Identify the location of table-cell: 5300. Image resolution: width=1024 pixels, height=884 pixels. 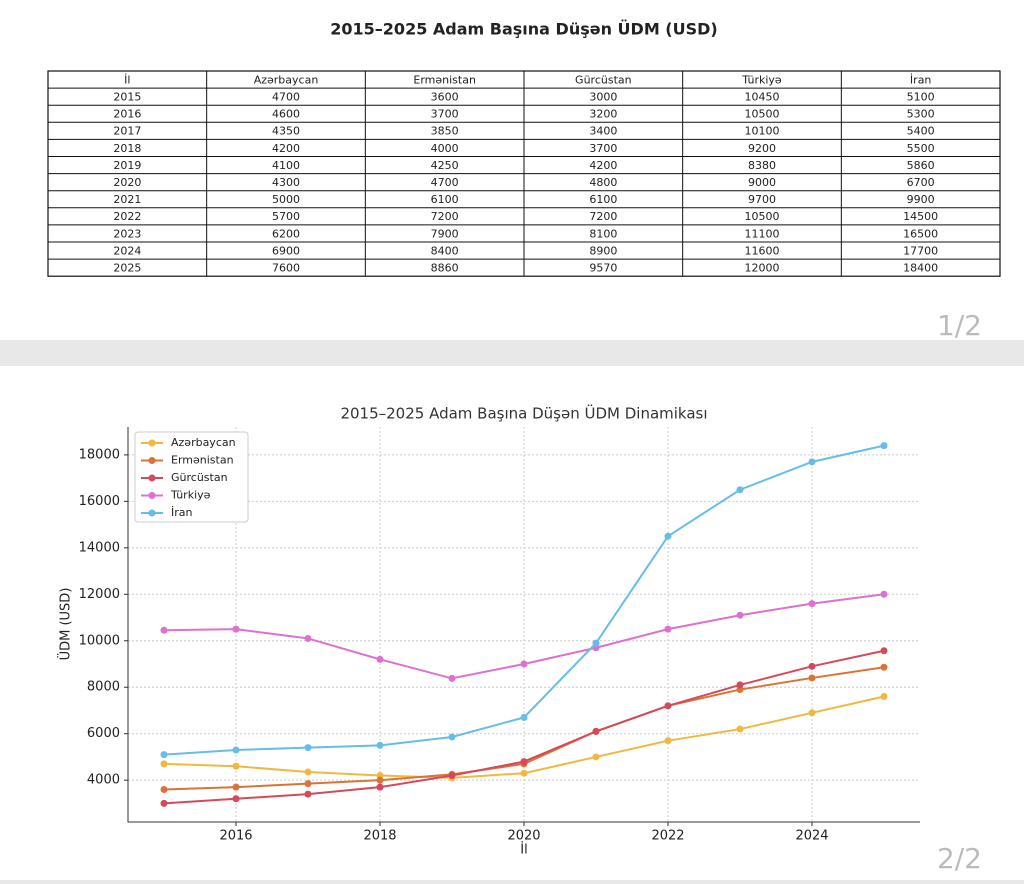
(921, 114).